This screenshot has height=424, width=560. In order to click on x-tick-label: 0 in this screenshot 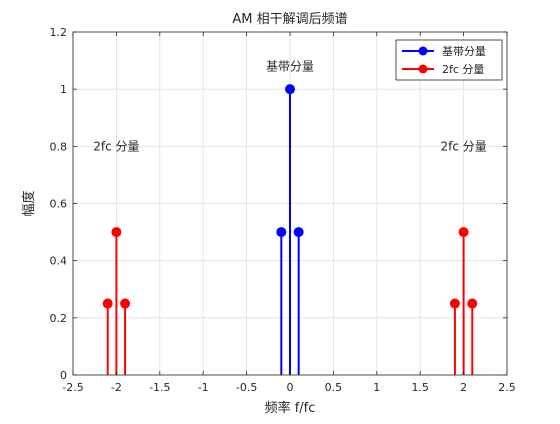, I will do `click(290, 387)`.